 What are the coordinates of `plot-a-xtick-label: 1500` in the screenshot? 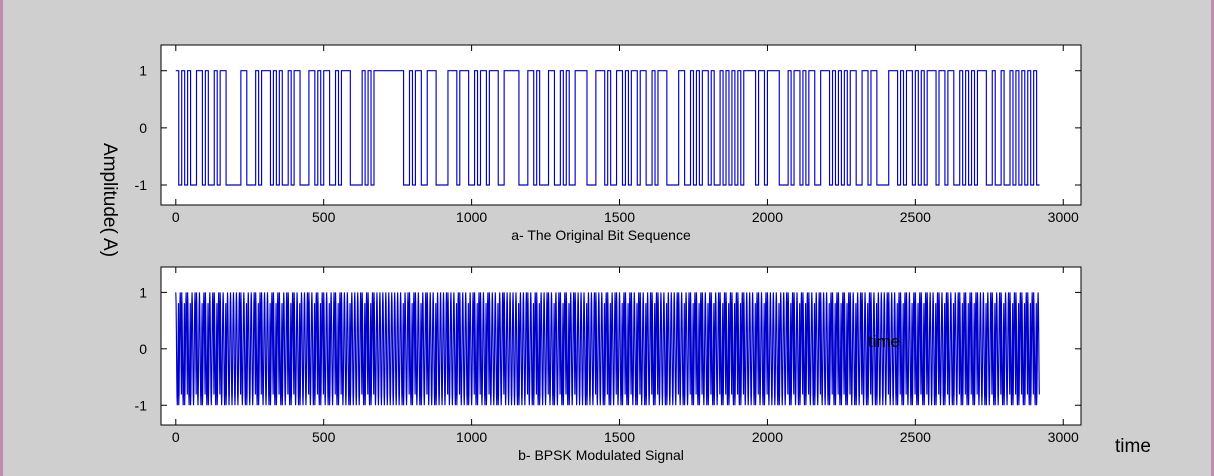 It's located at (619, 217).